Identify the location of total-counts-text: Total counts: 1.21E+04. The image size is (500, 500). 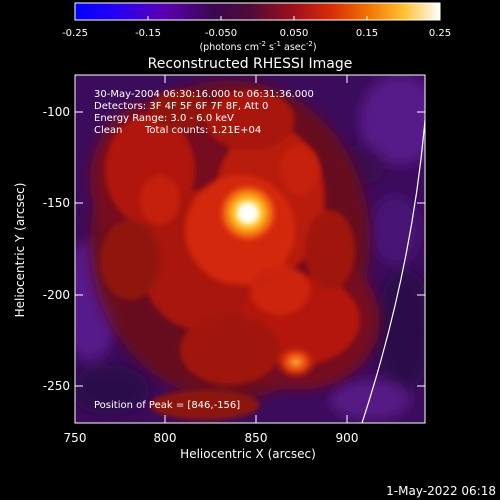
(202, 130).